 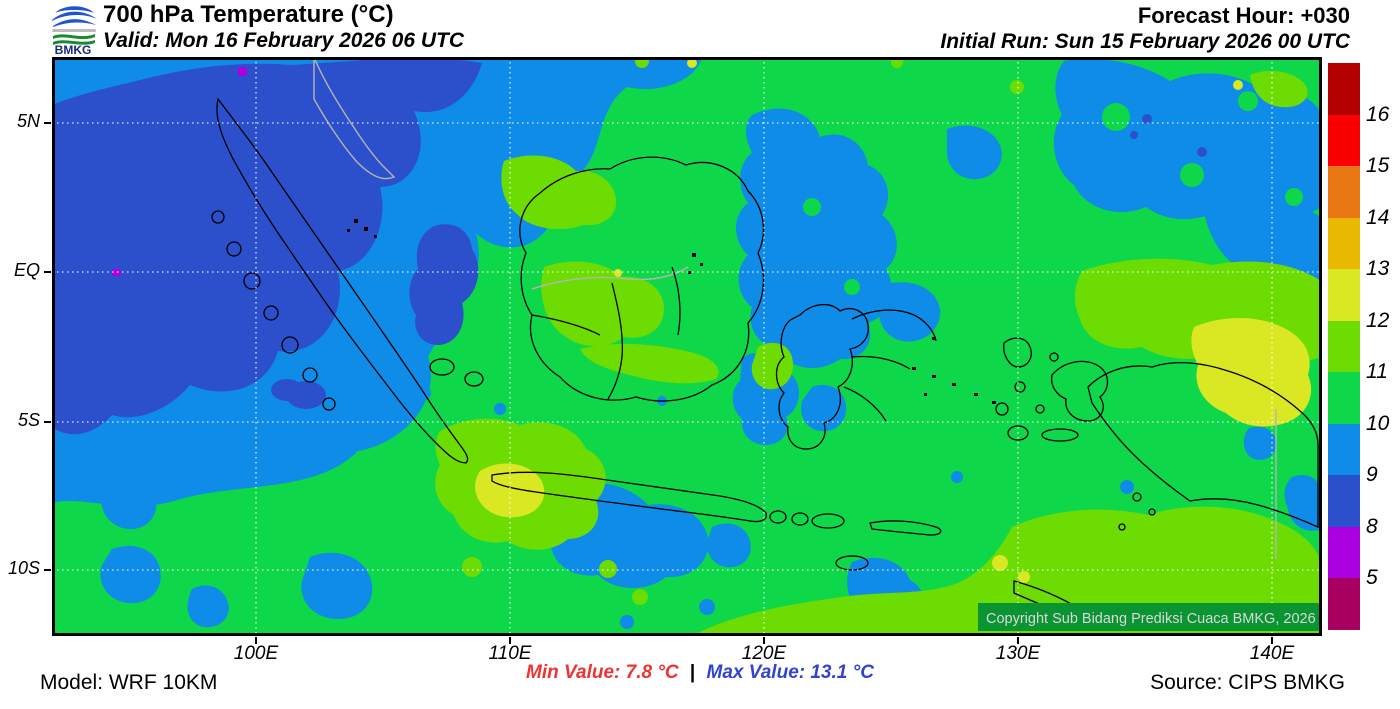 What do you see at coordinates (822, 377) in the screenshot?
I see `coastline-sulawesi` at bounding box center [822, 377].